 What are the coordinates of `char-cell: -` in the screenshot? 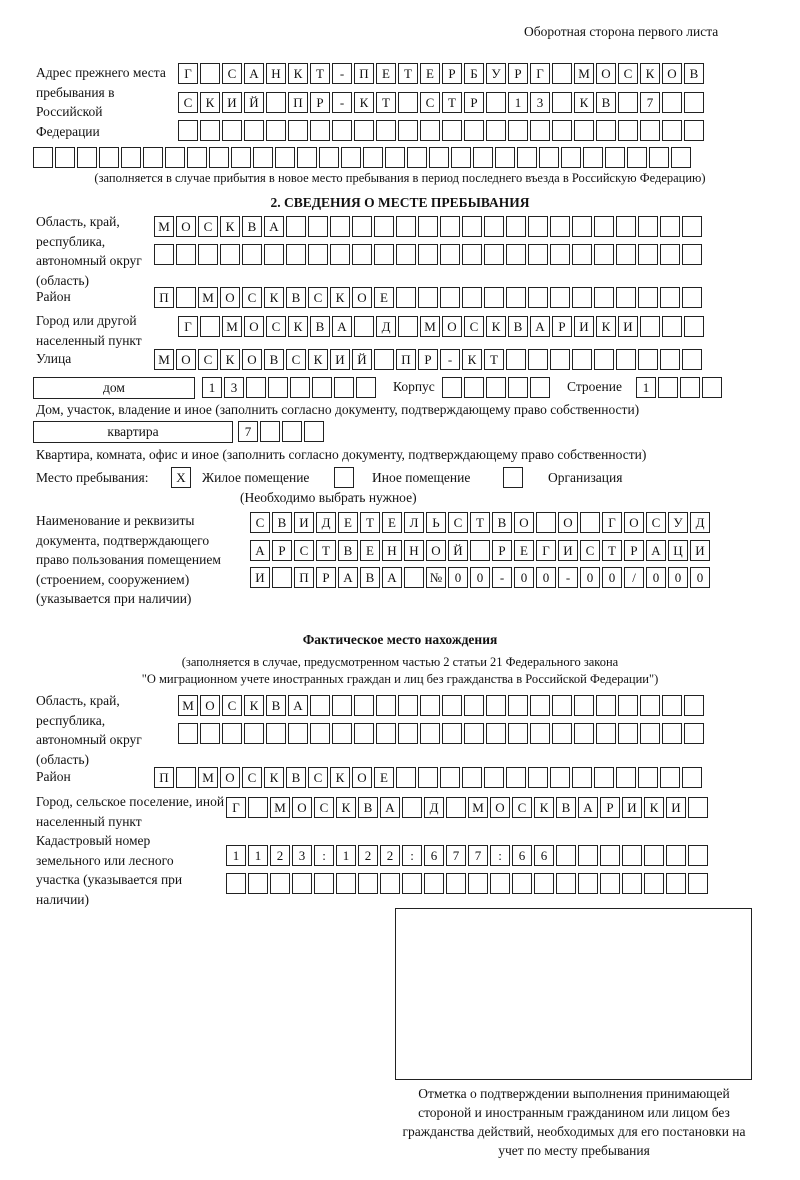 It's located at (502, 577).